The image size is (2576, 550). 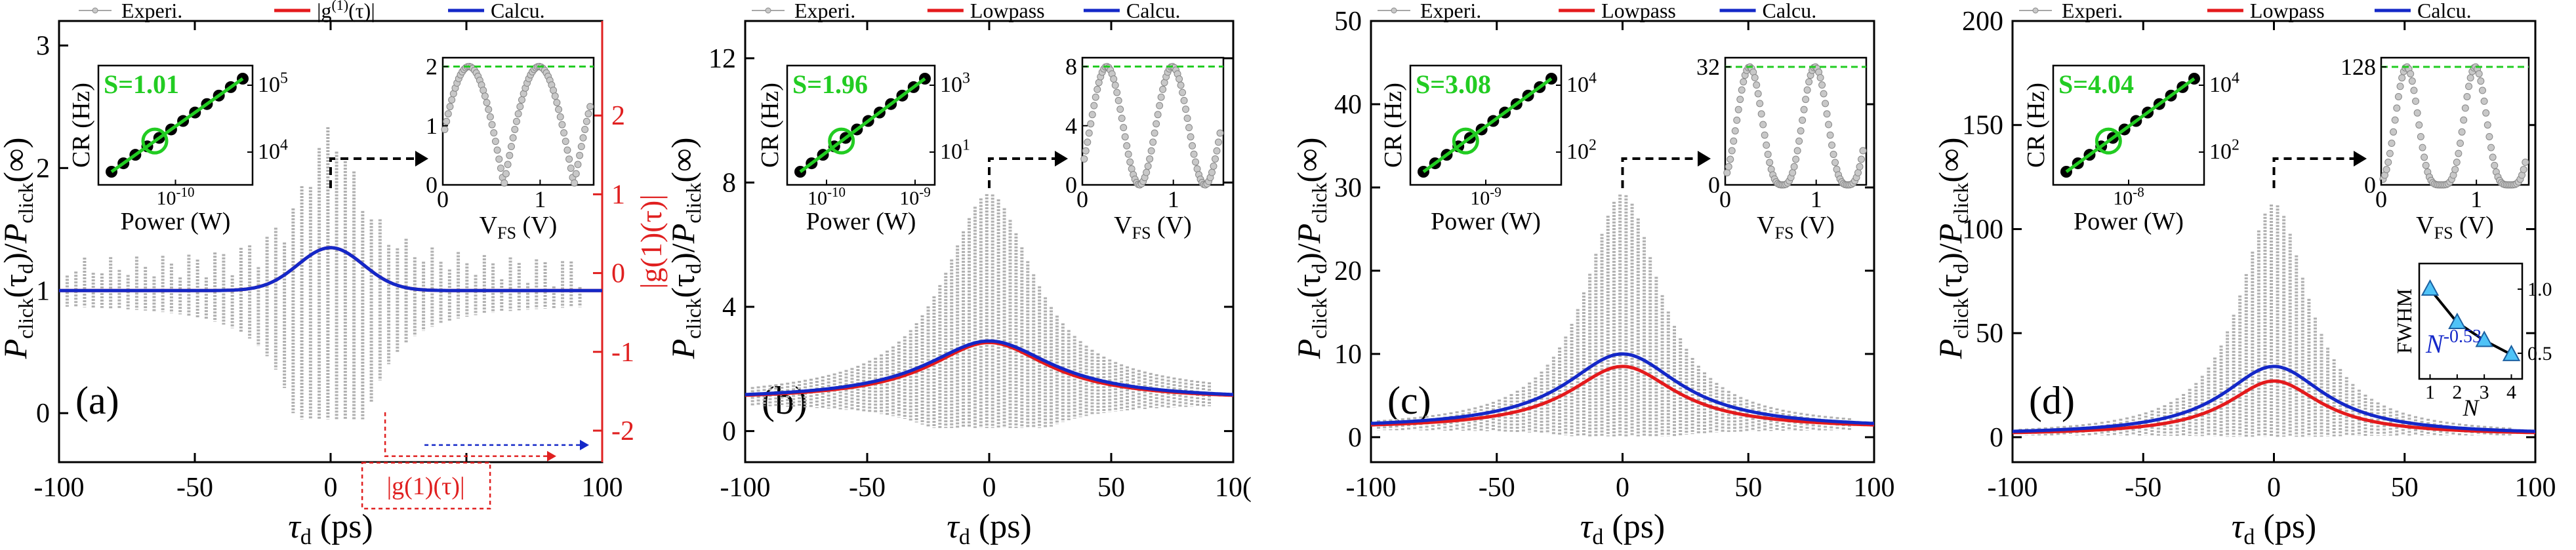 What do you see at coordinates (1453, 84) in the screenshot?
I see `inset-slope-label: S=3.08` at bounding box center [1453, 84].